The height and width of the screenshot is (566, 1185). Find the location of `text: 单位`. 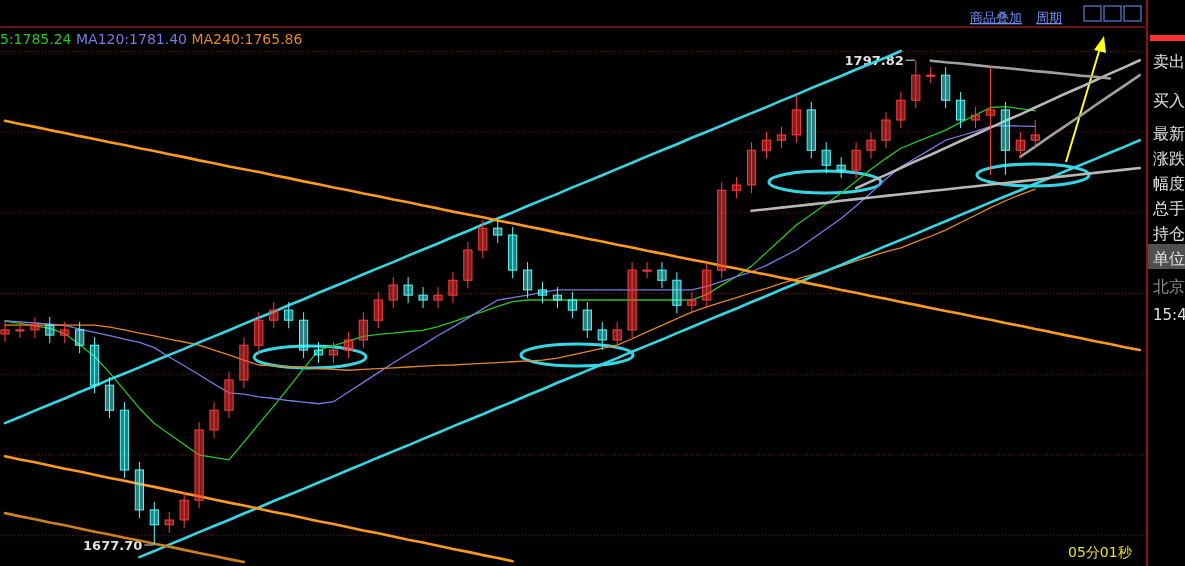

text: 单位 is located at coordinates (1169, 258).